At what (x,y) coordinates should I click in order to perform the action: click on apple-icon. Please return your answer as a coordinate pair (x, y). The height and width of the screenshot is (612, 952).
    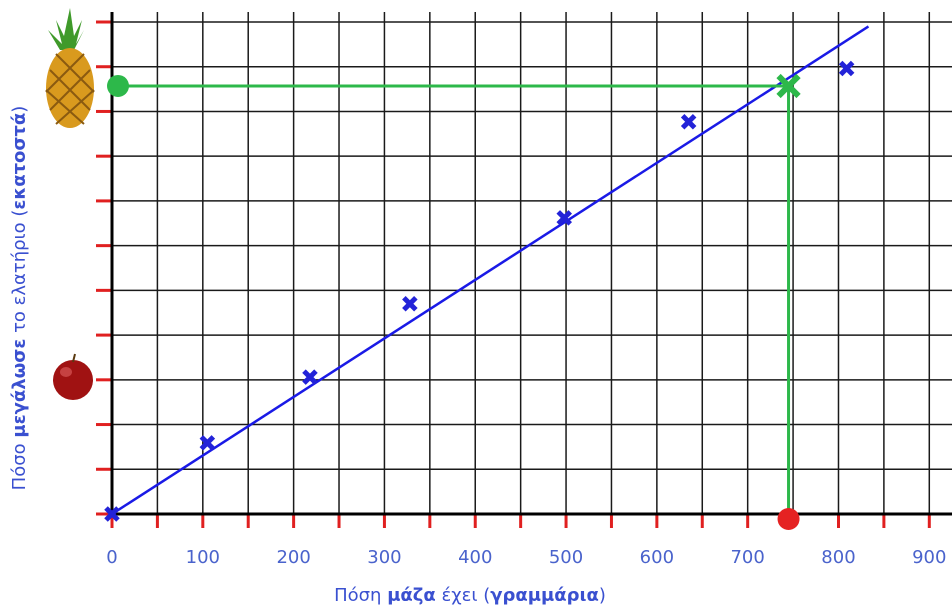
    Looking at the image, I should click on (73, 376).